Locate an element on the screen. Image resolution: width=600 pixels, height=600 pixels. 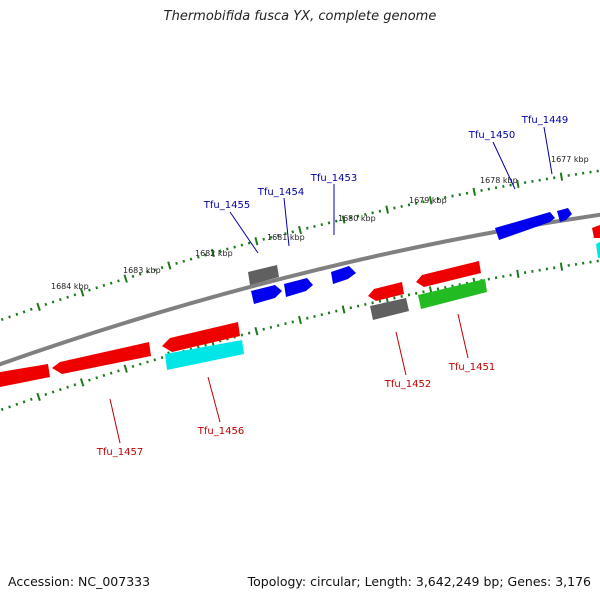
gene-label: Tfu_1449 is located at coordinates (544, 120).